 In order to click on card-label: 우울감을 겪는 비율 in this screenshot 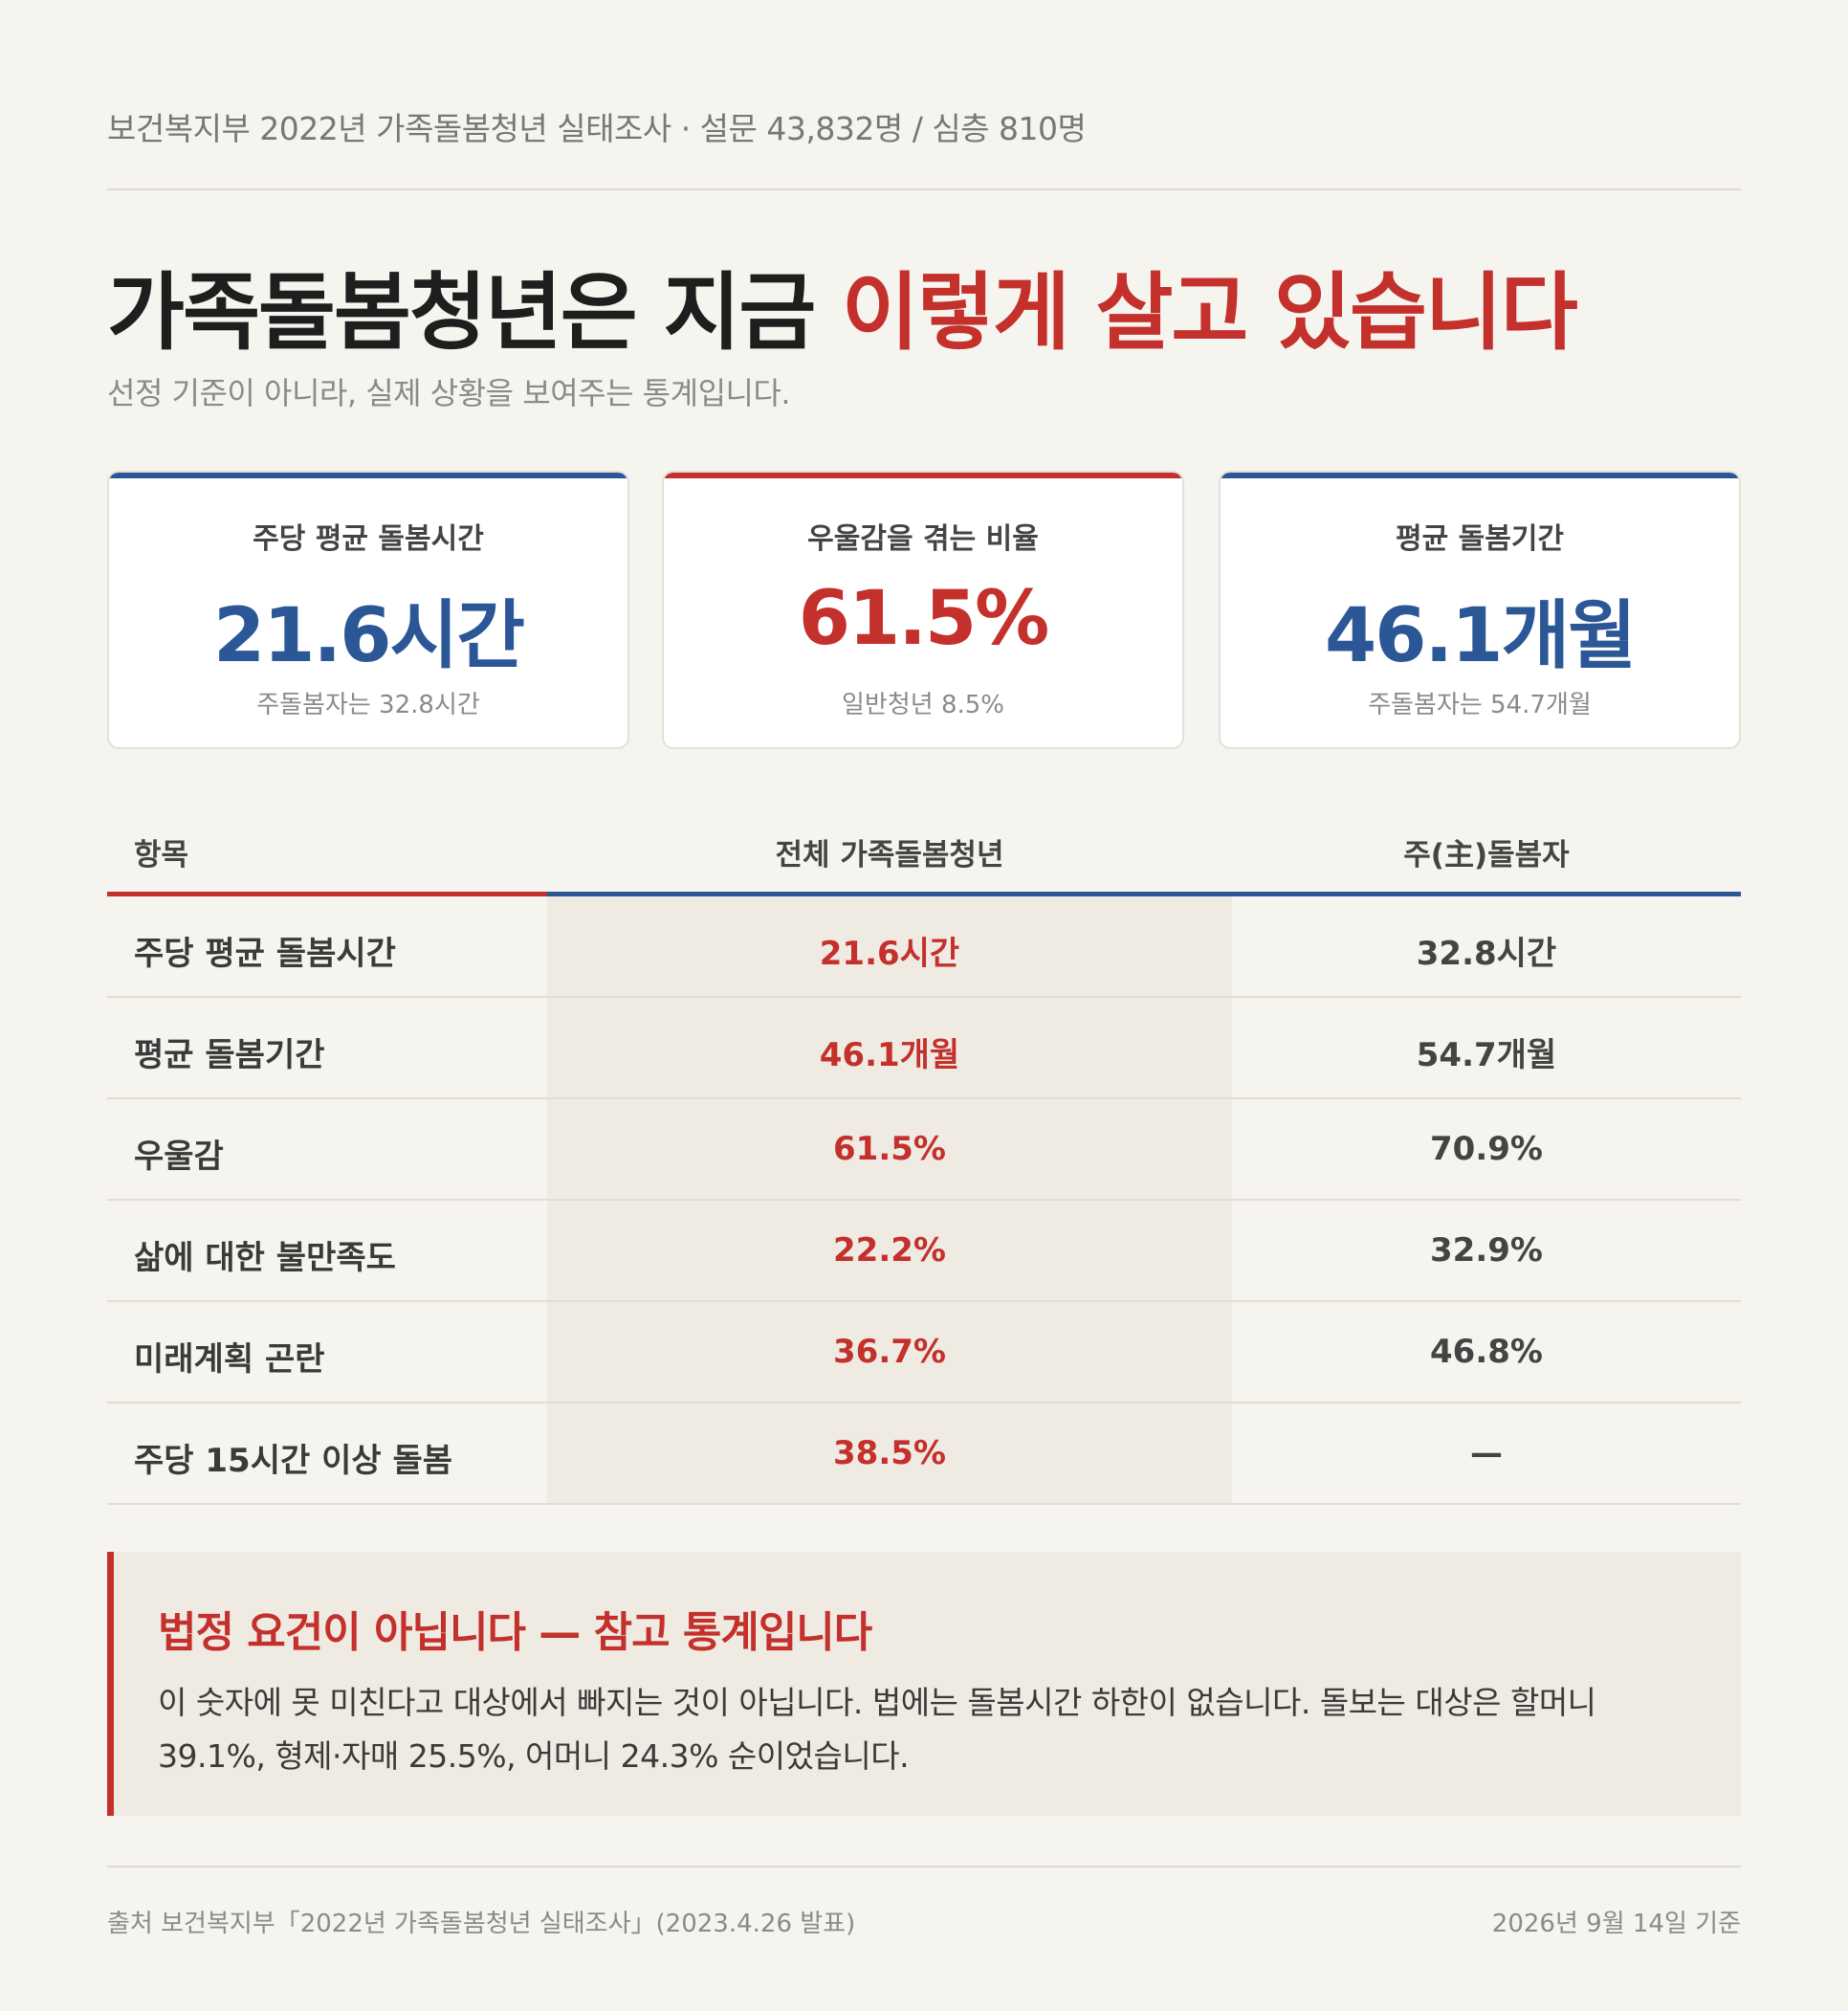, I will do `click(923, 539)`.